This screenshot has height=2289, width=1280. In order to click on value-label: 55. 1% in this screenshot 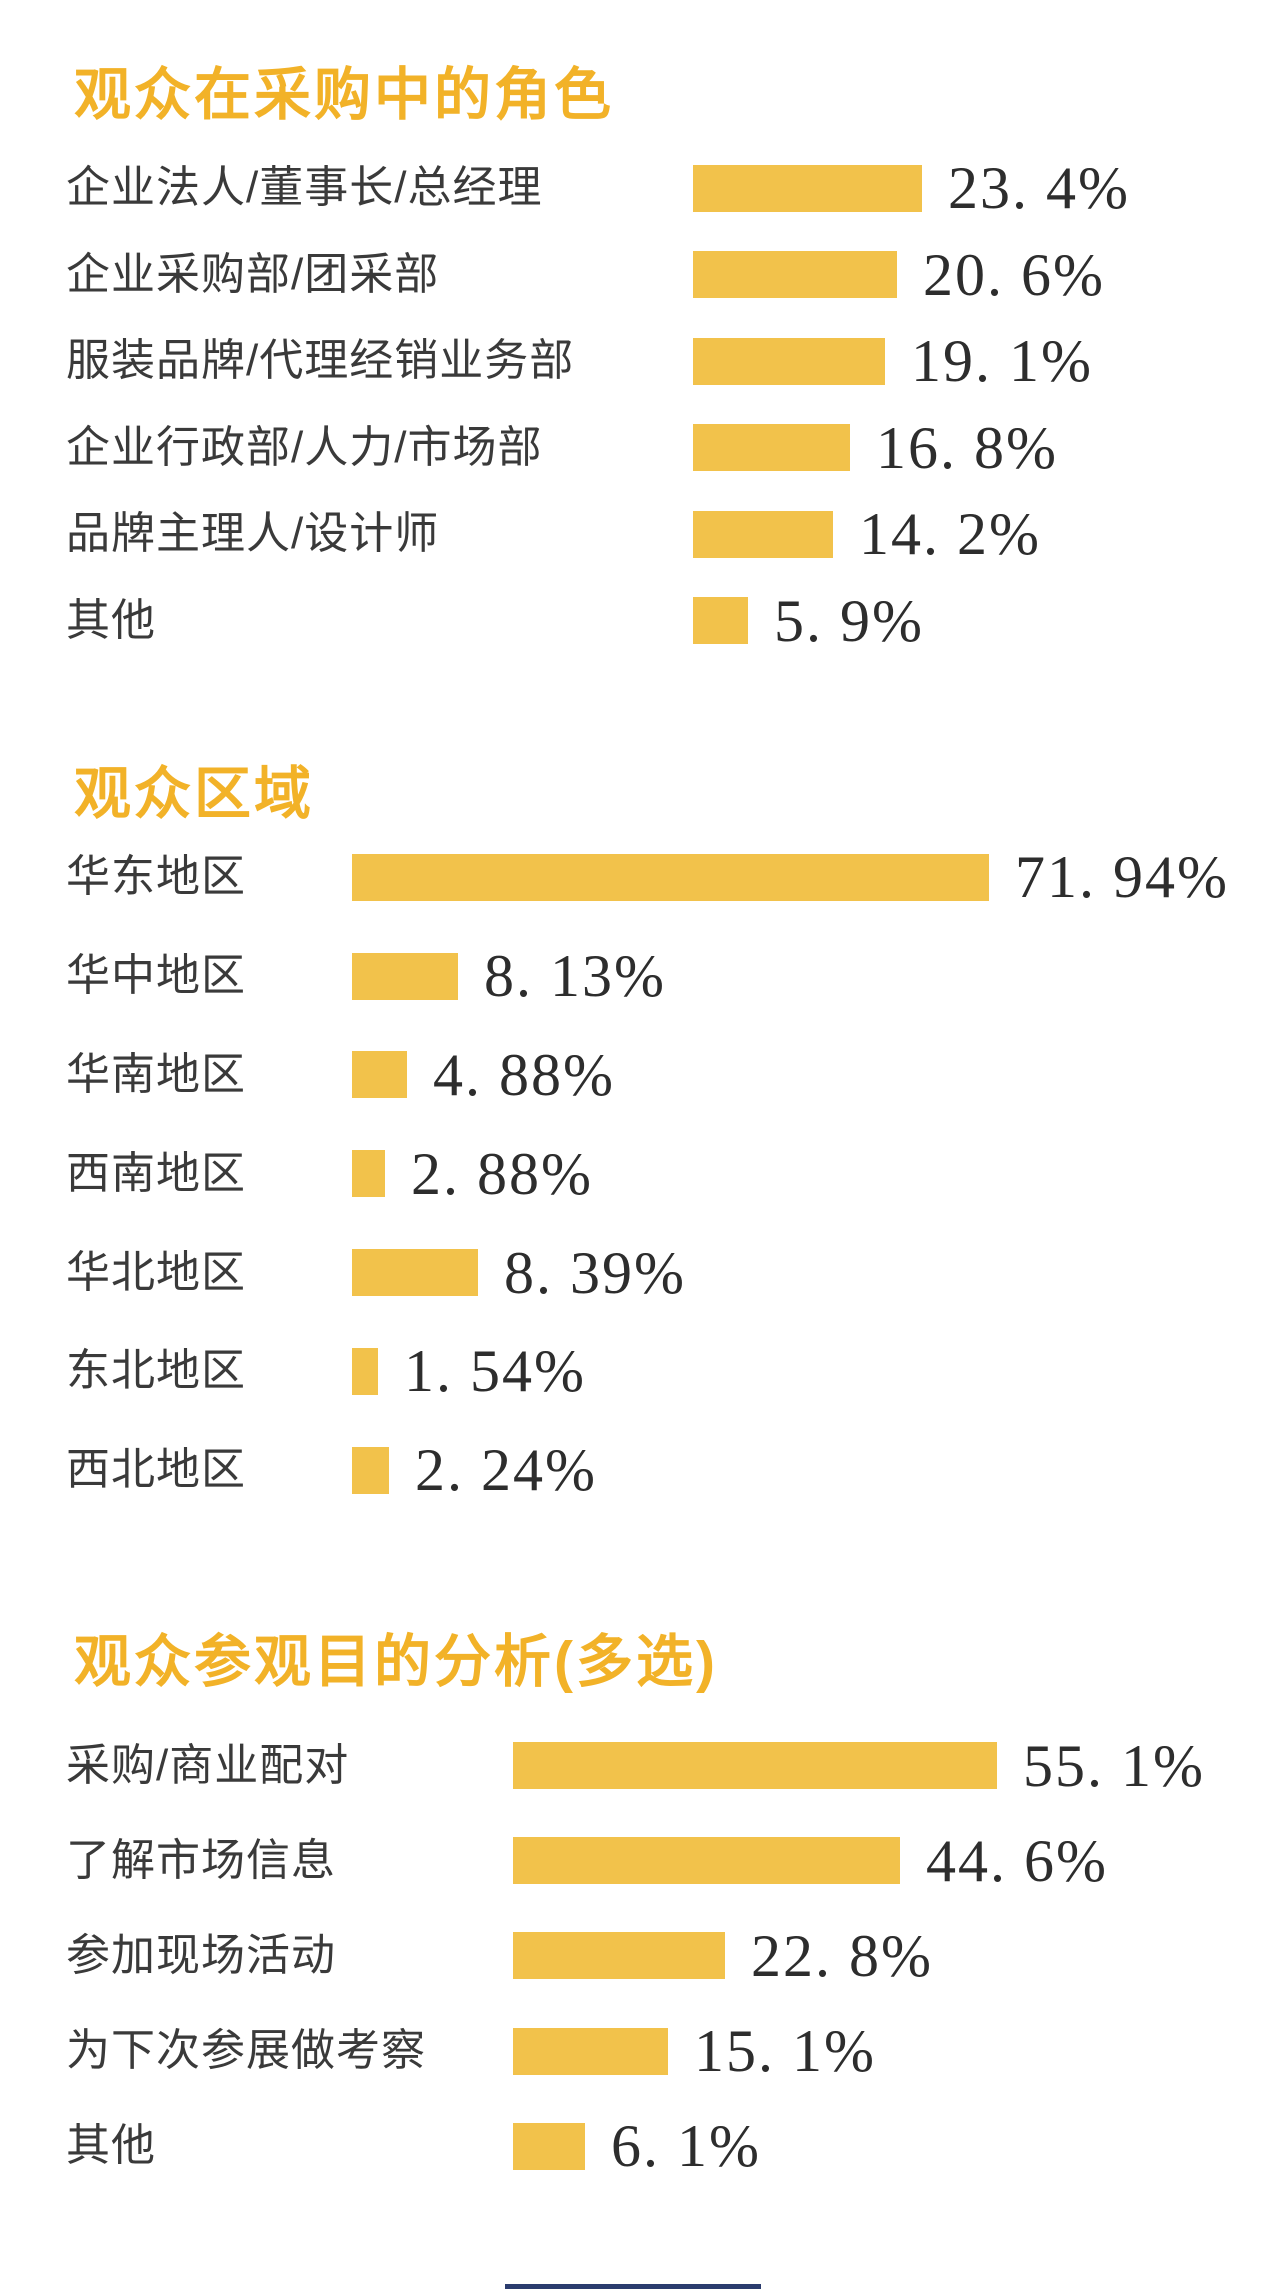, I will do `click(1114, 1765)`.